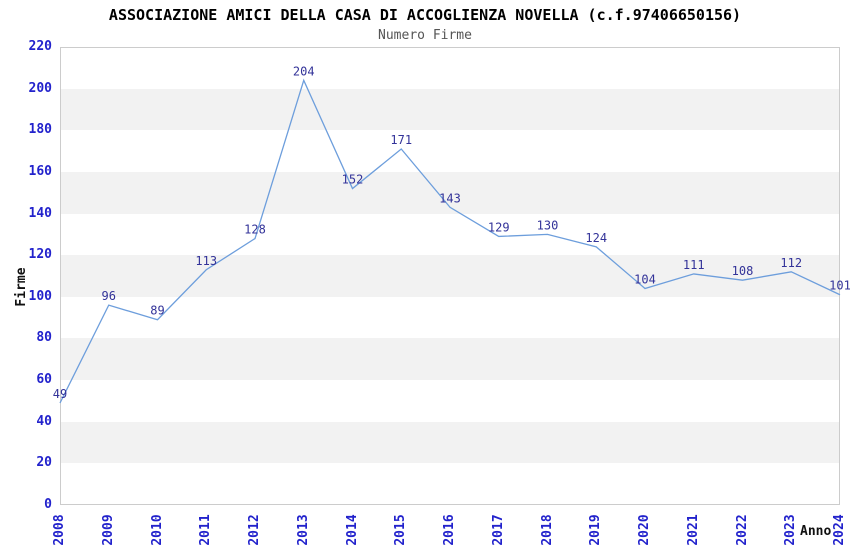  What do you see at coordinates (596, 530) in the screenshot?
I see `x-tick-label: 2019` at bounding box center [596, 530].